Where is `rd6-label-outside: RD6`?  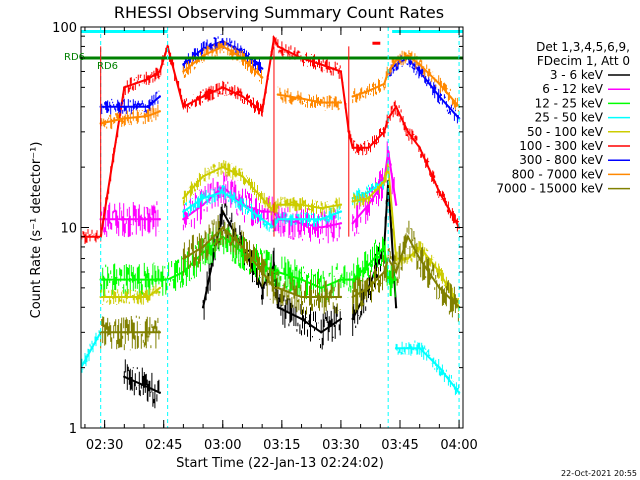
rd6-label-outside: RD6 is located at coordinates (74, 57).